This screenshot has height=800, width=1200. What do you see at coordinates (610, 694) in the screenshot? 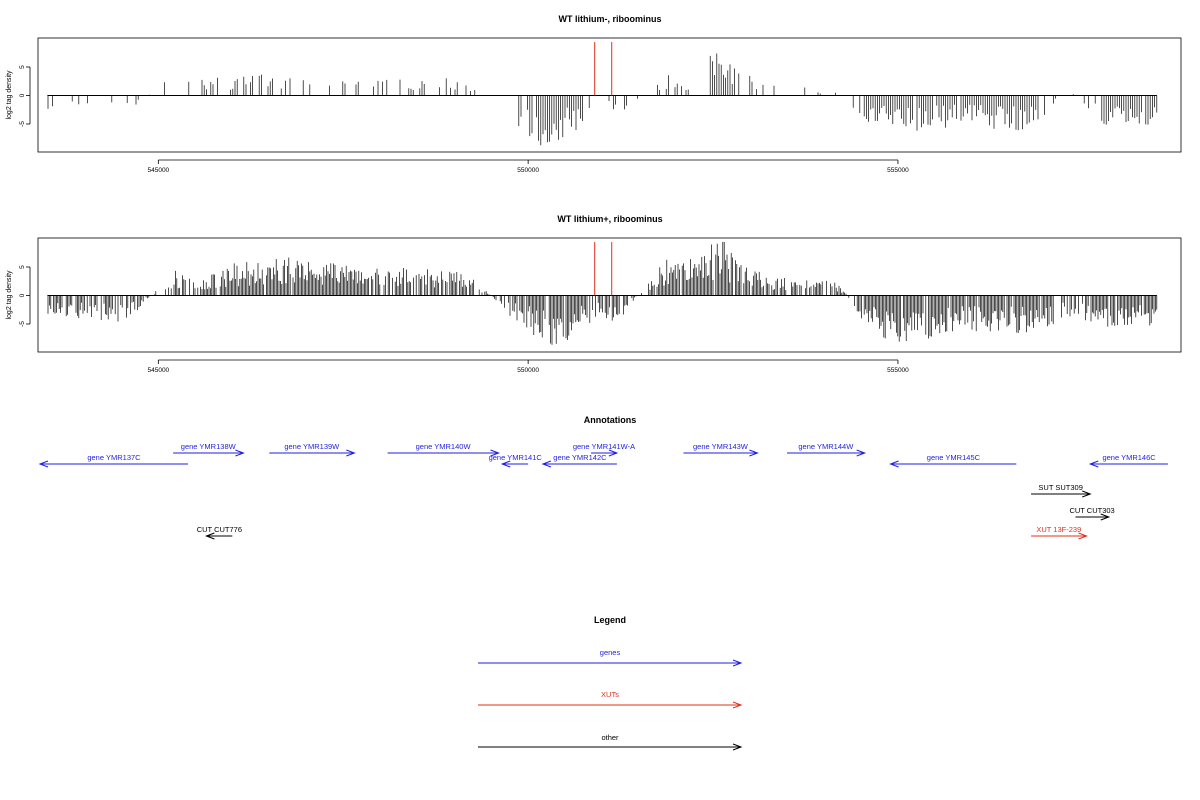
I see `legend-label: XUTs` at bounding box center [610, 694].